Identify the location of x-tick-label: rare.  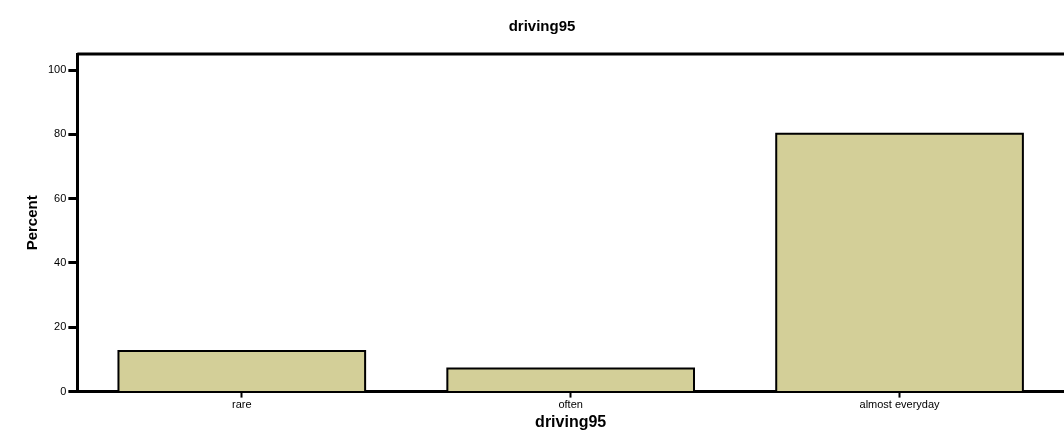
(242, 404).